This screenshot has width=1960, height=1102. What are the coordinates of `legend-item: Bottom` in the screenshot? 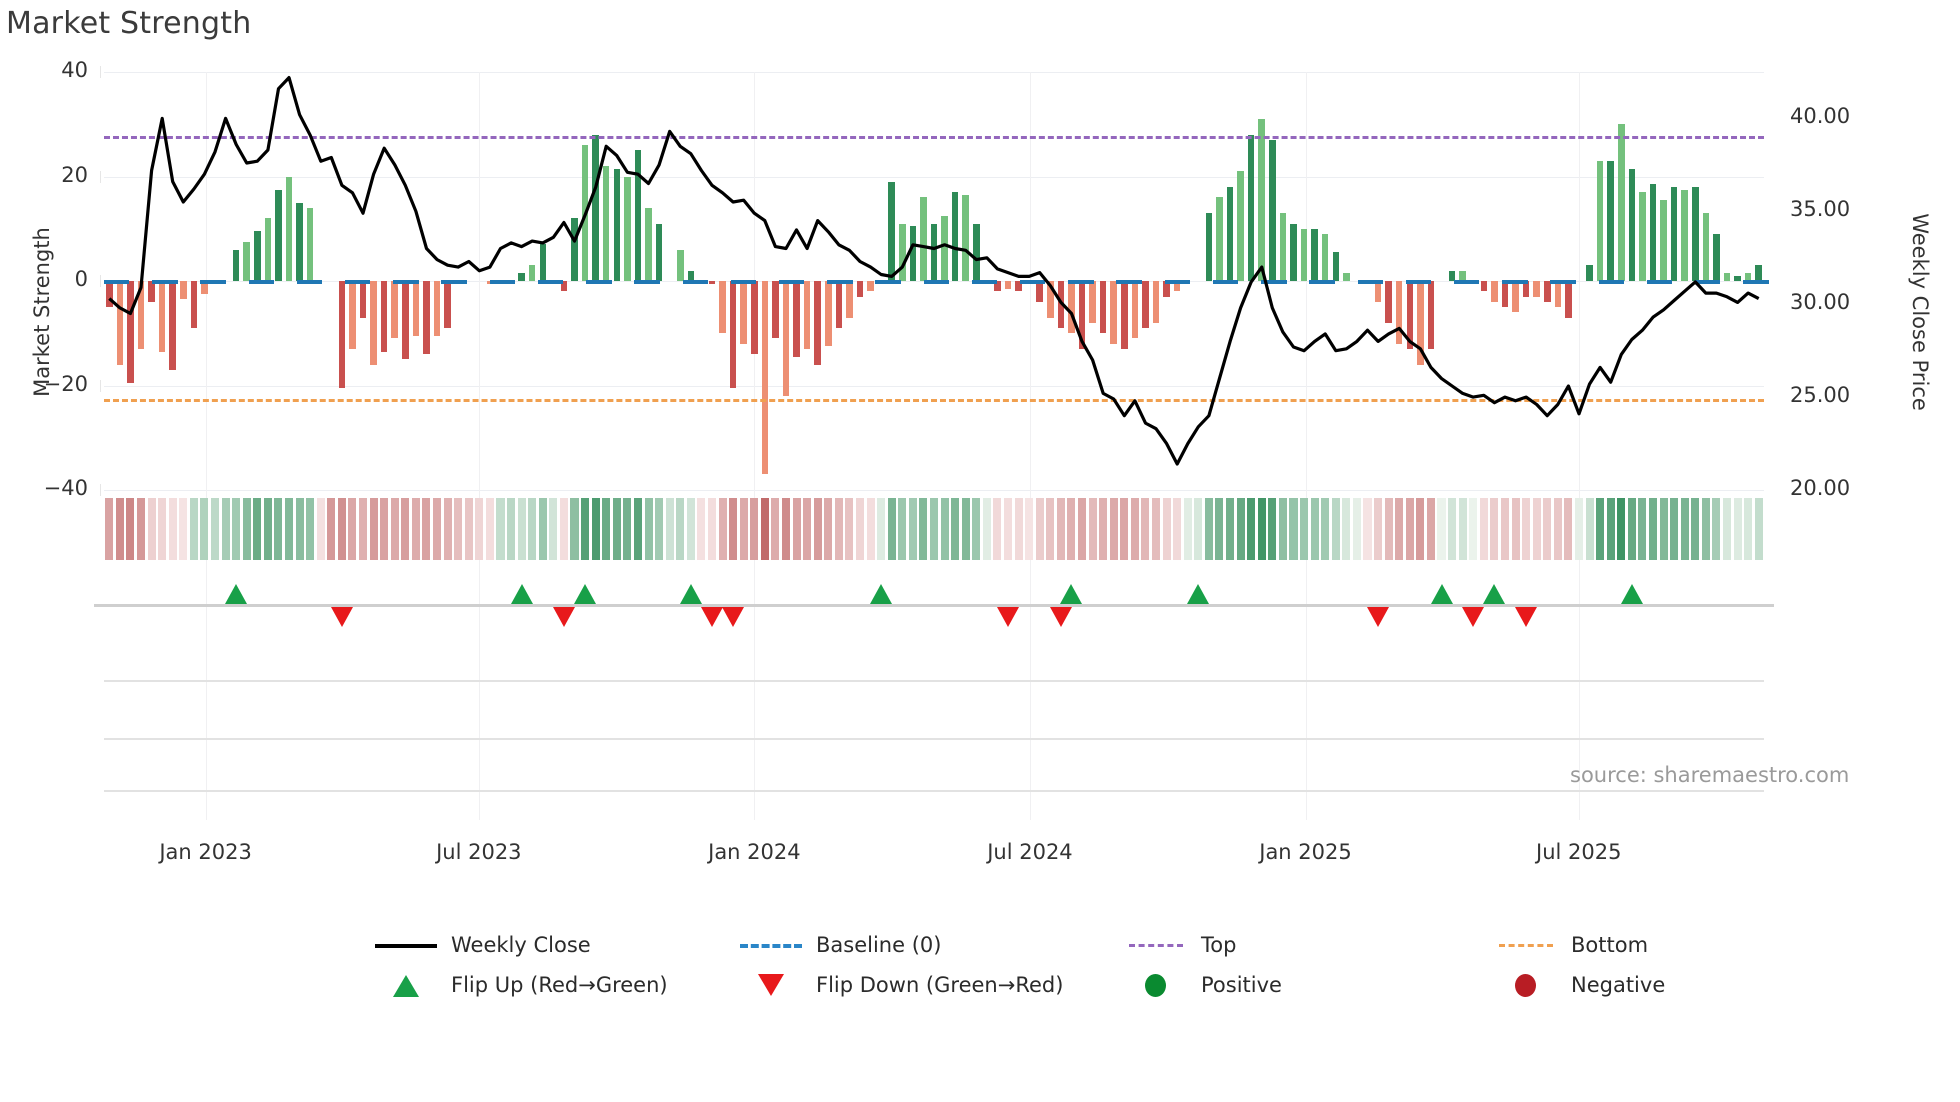 It's located at (1571, 945).